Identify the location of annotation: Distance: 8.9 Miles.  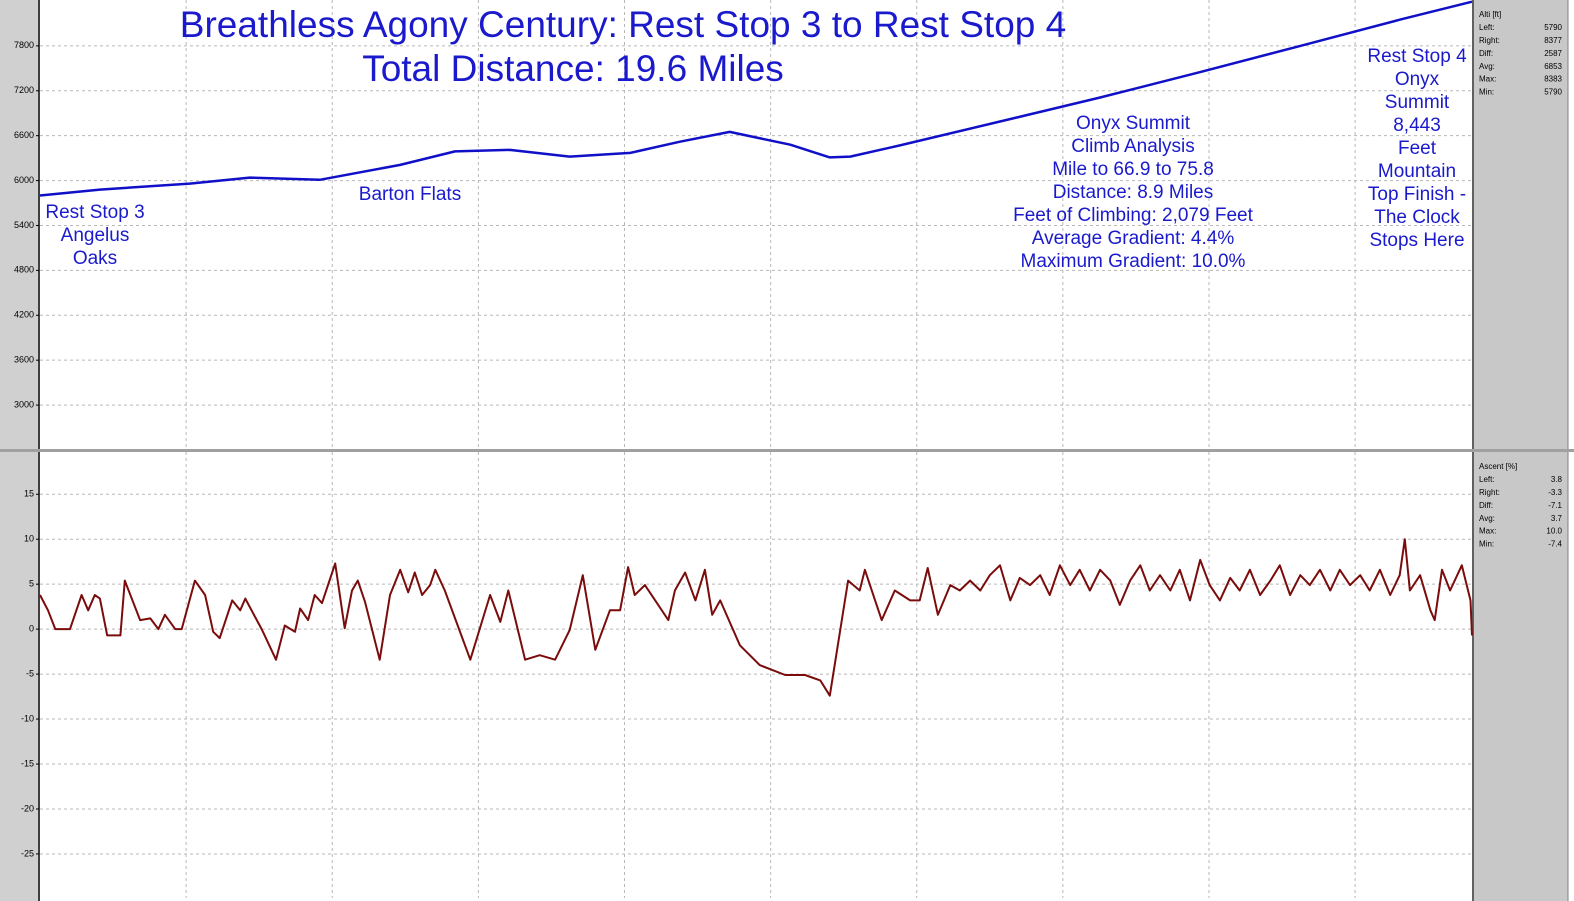
(1133, 192).